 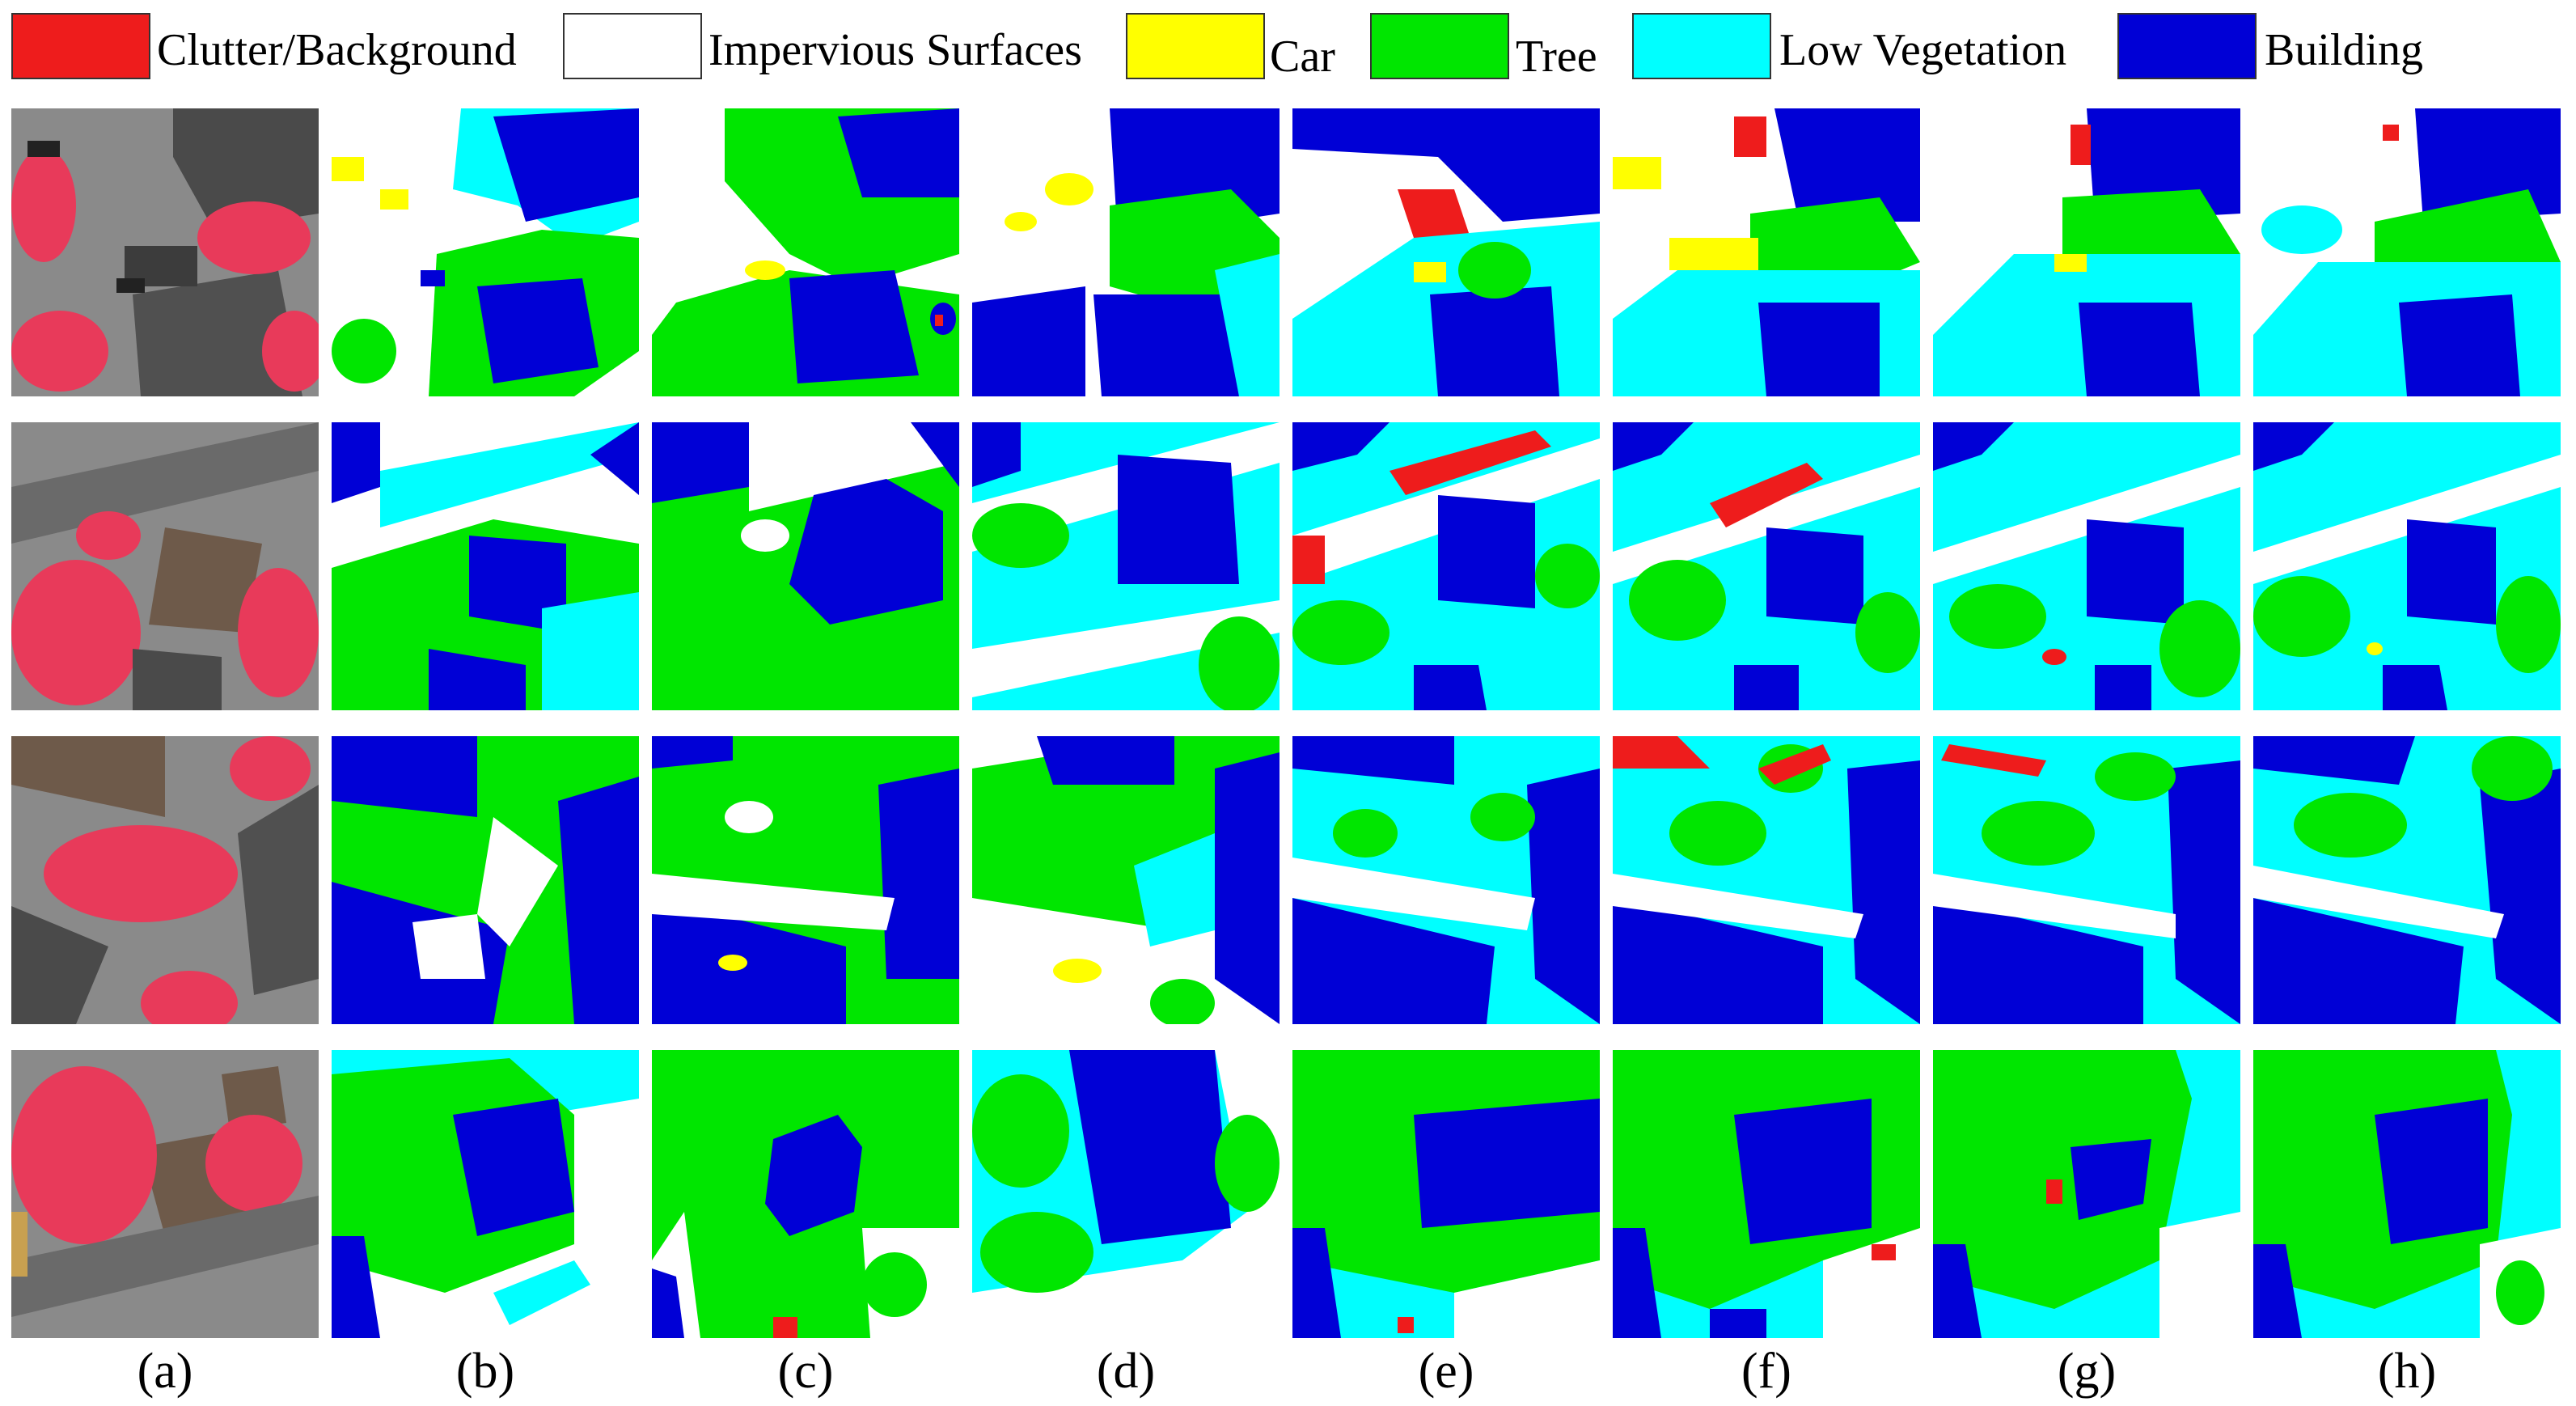 What do you see at coordinates (1196, 46) in the screenshot?
I see `legend-swatch-car` at bounding box center [1196, 46].